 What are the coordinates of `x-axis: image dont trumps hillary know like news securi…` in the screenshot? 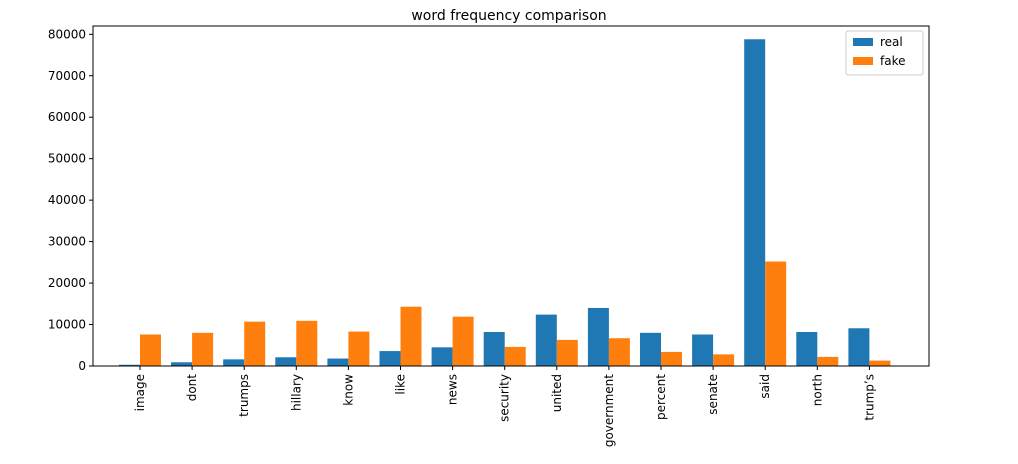 It's located at (504, 406).